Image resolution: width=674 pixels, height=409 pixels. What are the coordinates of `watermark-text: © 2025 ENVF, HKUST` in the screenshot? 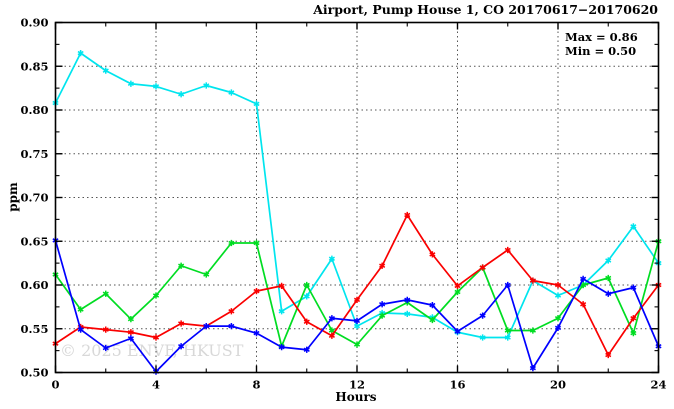 It's located at (152, 350).